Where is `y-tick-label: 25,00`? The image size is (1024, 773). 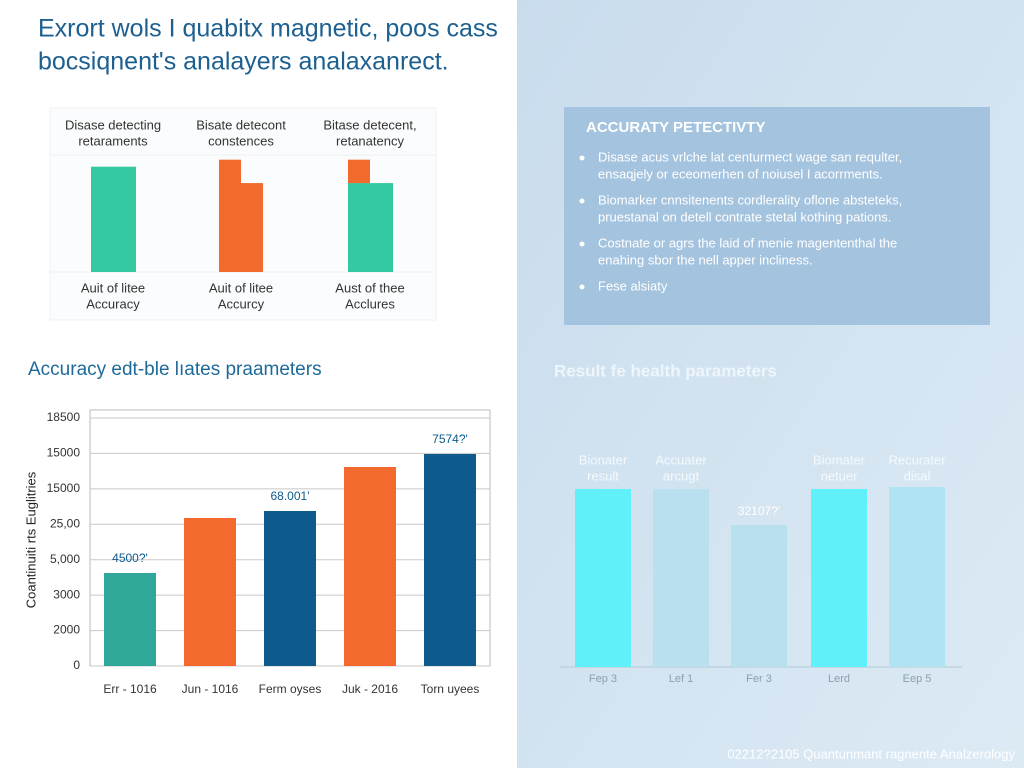 y-tick-label: 25,00 is located at coordinates (65, 523).